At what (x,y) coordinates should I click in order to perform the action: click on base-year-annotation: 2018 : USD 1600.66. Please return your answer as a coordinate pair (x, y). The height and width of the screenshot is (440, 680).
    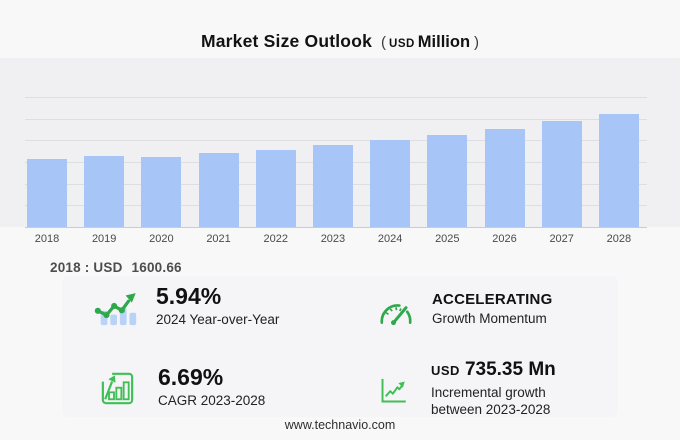
    Looking at the image, I should click on (116, 267).